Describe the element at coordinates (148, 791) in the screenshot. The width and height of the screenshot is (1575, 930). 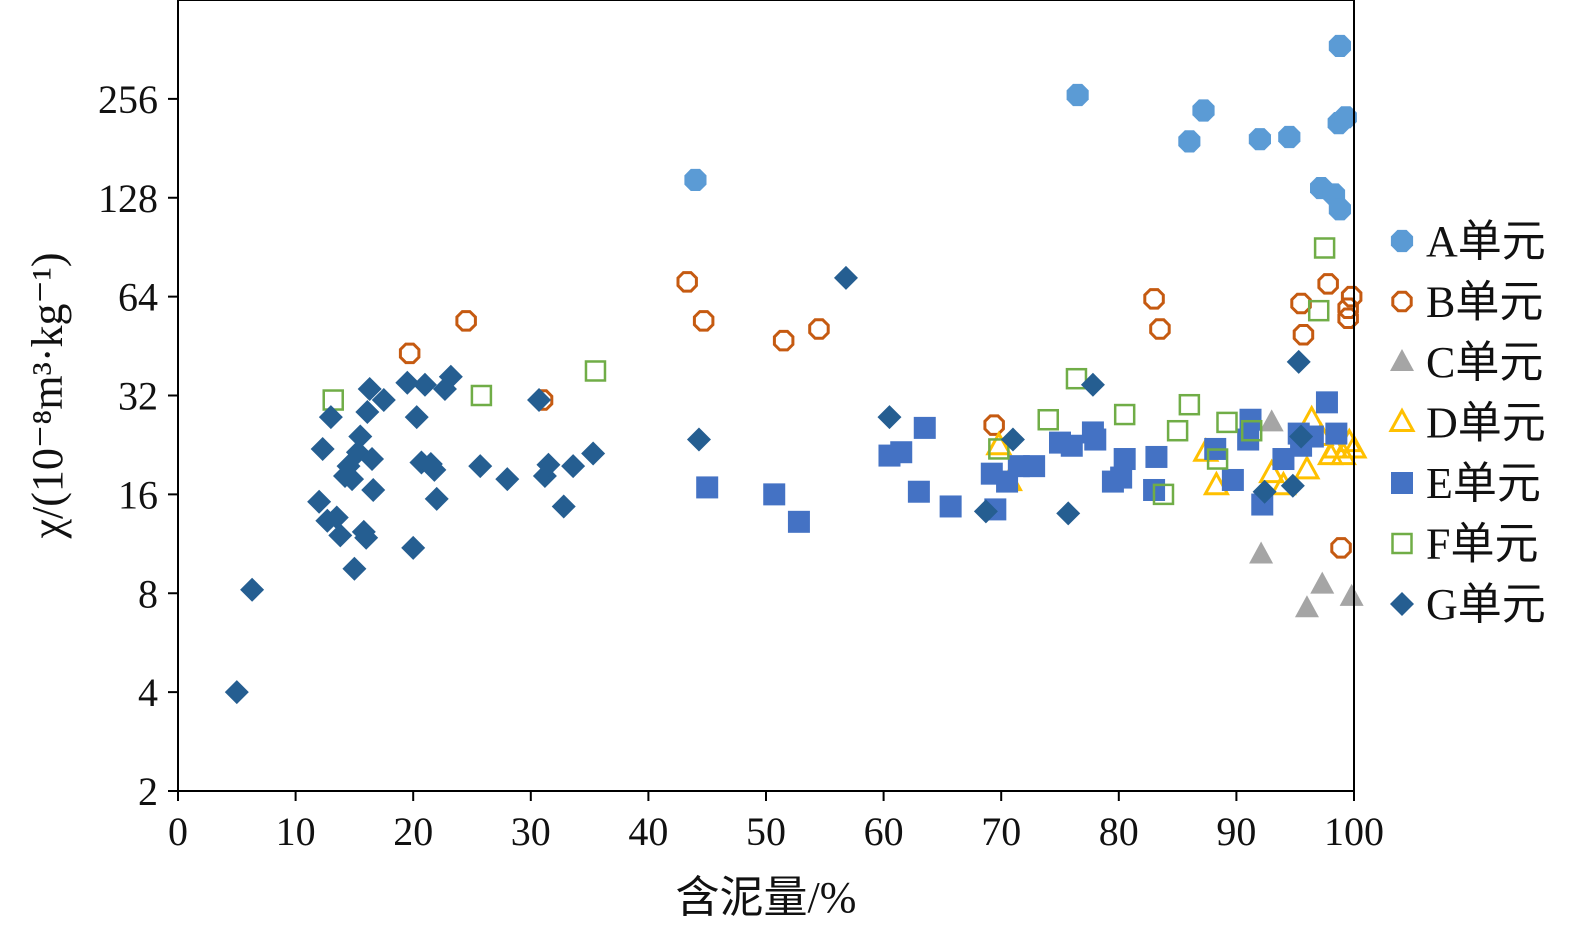
I see `y-tick-label: 2` at that location.